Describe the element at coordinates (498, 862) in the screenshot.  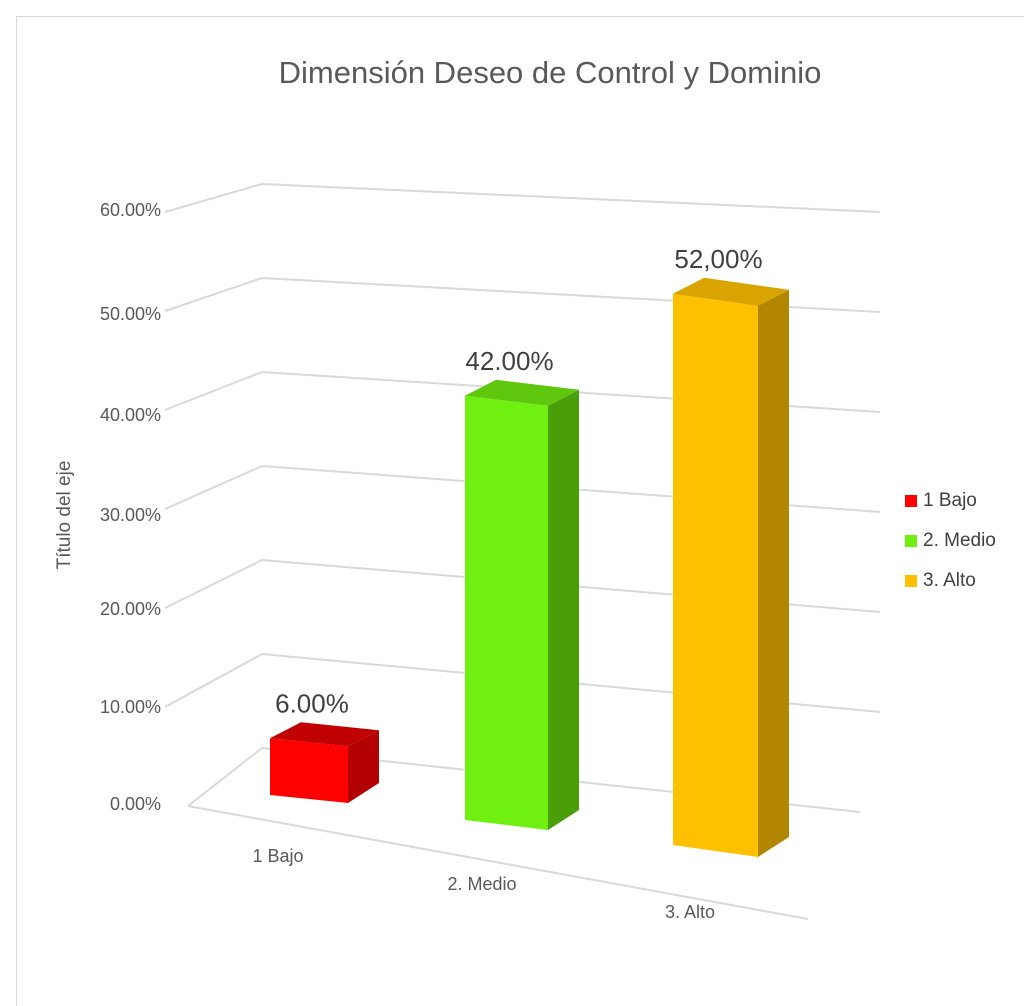
I see `floor-edge` at that location.